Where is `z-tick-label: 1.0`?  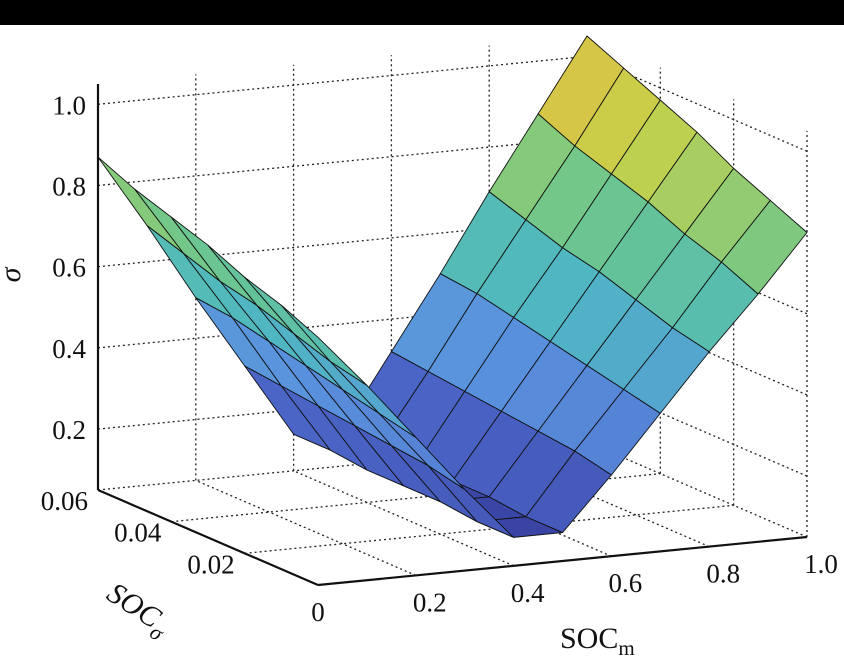 z-tick-label: 1.0 is located at coordinates (69, 105).